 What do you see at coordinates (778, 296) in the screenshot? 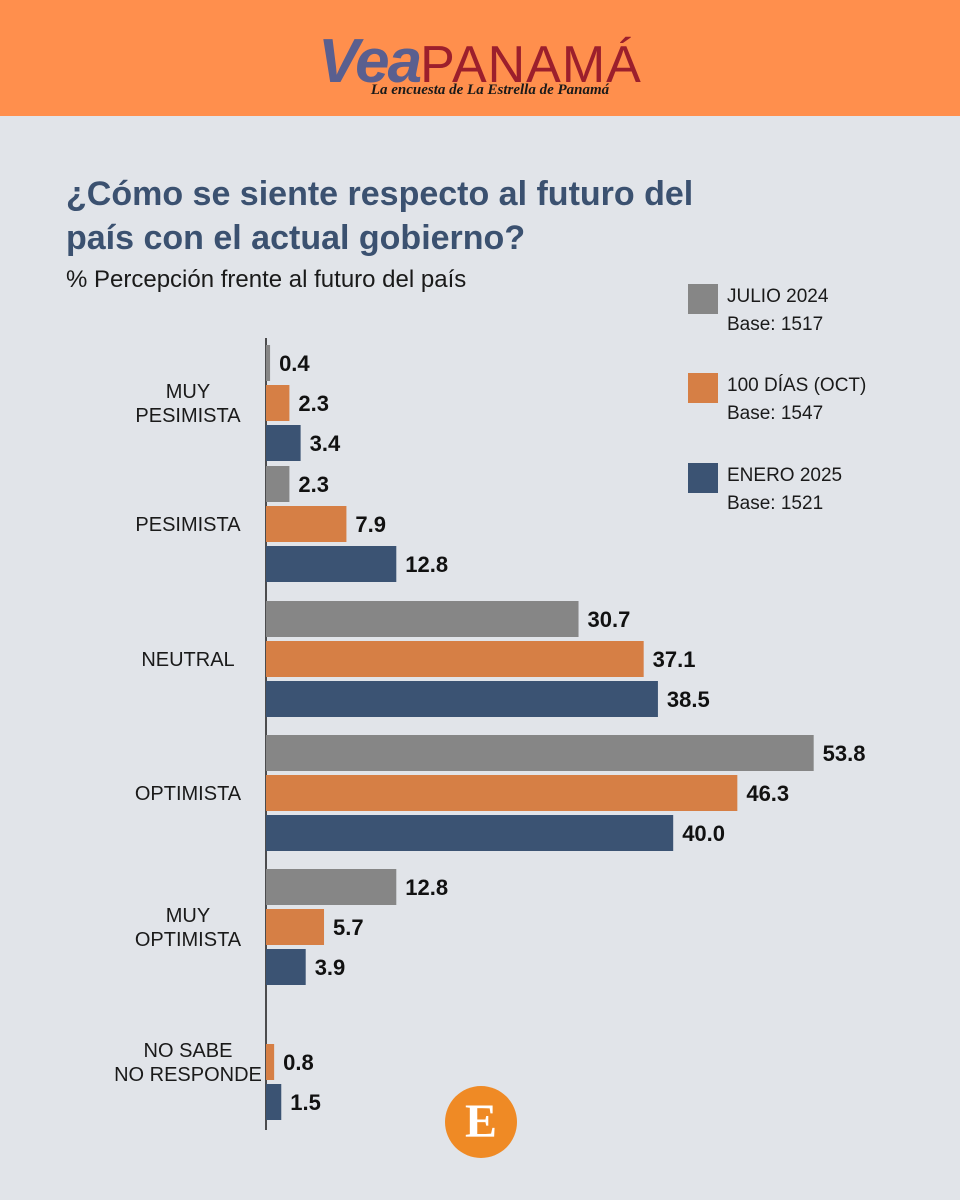
I see `legend-entry-name: JULIO 2024` at bounding box center [778, 296].